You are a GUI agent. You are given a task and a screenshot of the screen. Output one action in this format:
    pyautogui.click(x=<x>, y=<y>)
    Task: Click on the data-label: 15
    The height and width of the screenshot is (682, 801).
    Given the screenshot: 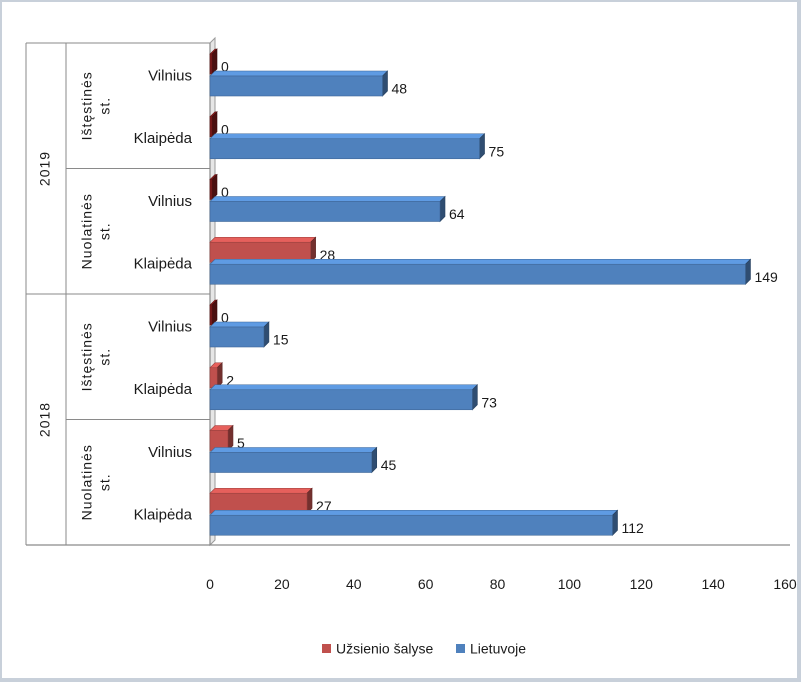 What is the action you would take?
    pyautogui.click(x=281, y=340)
    